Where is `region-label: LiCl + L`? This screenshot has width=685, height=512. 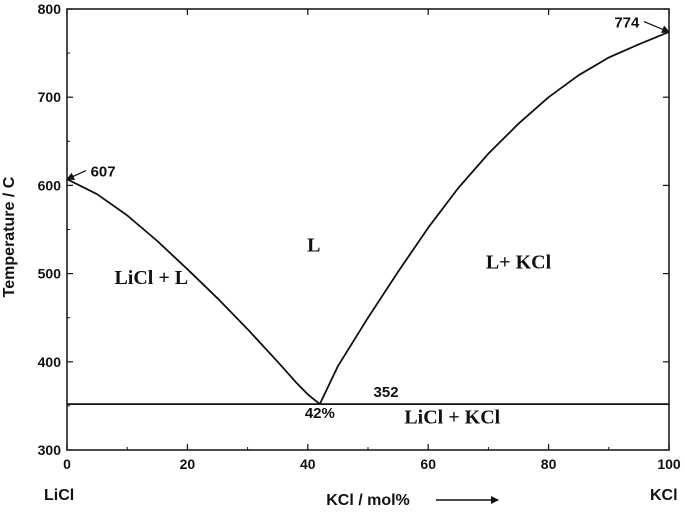
region-label: LiCl + L is located at coordinates (151, 278).